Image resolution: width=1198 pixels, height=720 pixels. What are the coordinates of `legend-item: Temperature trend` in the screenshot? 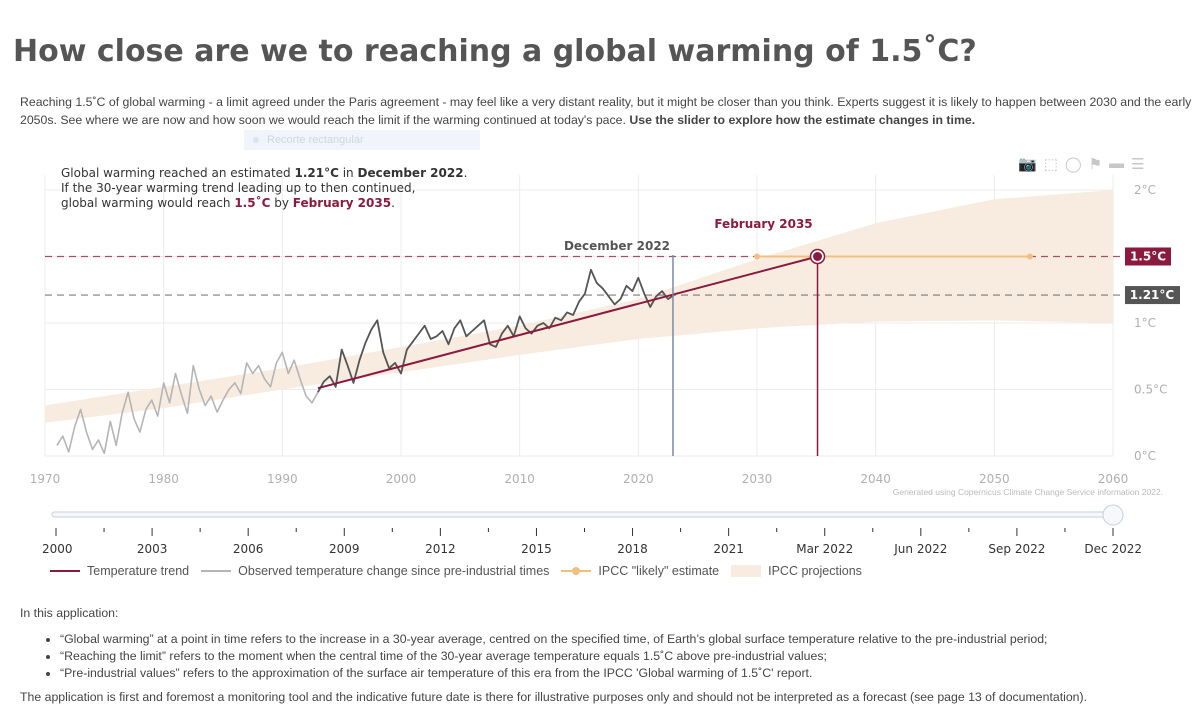 It's located at (119, 571).